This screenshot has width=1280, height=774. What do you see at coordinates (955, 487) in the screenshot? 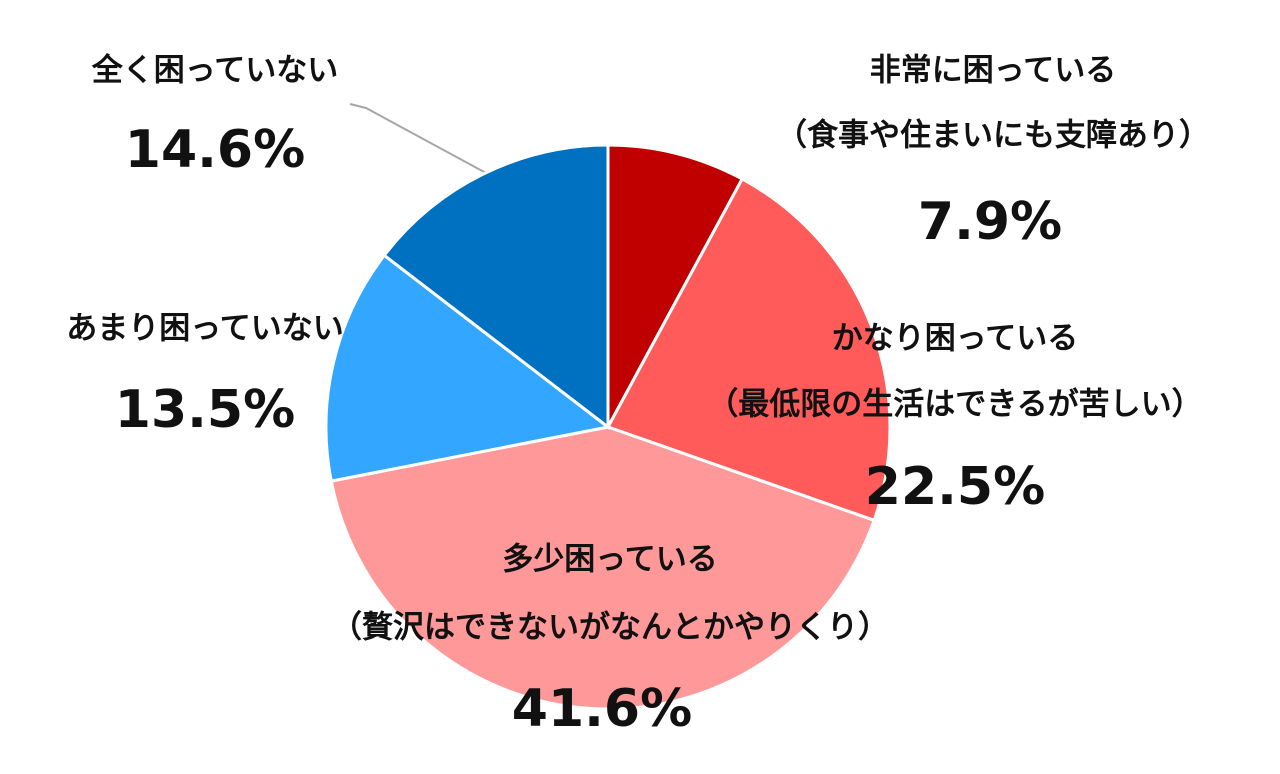
I see `value-label: 22.5%` at bounding box center [955, 487].